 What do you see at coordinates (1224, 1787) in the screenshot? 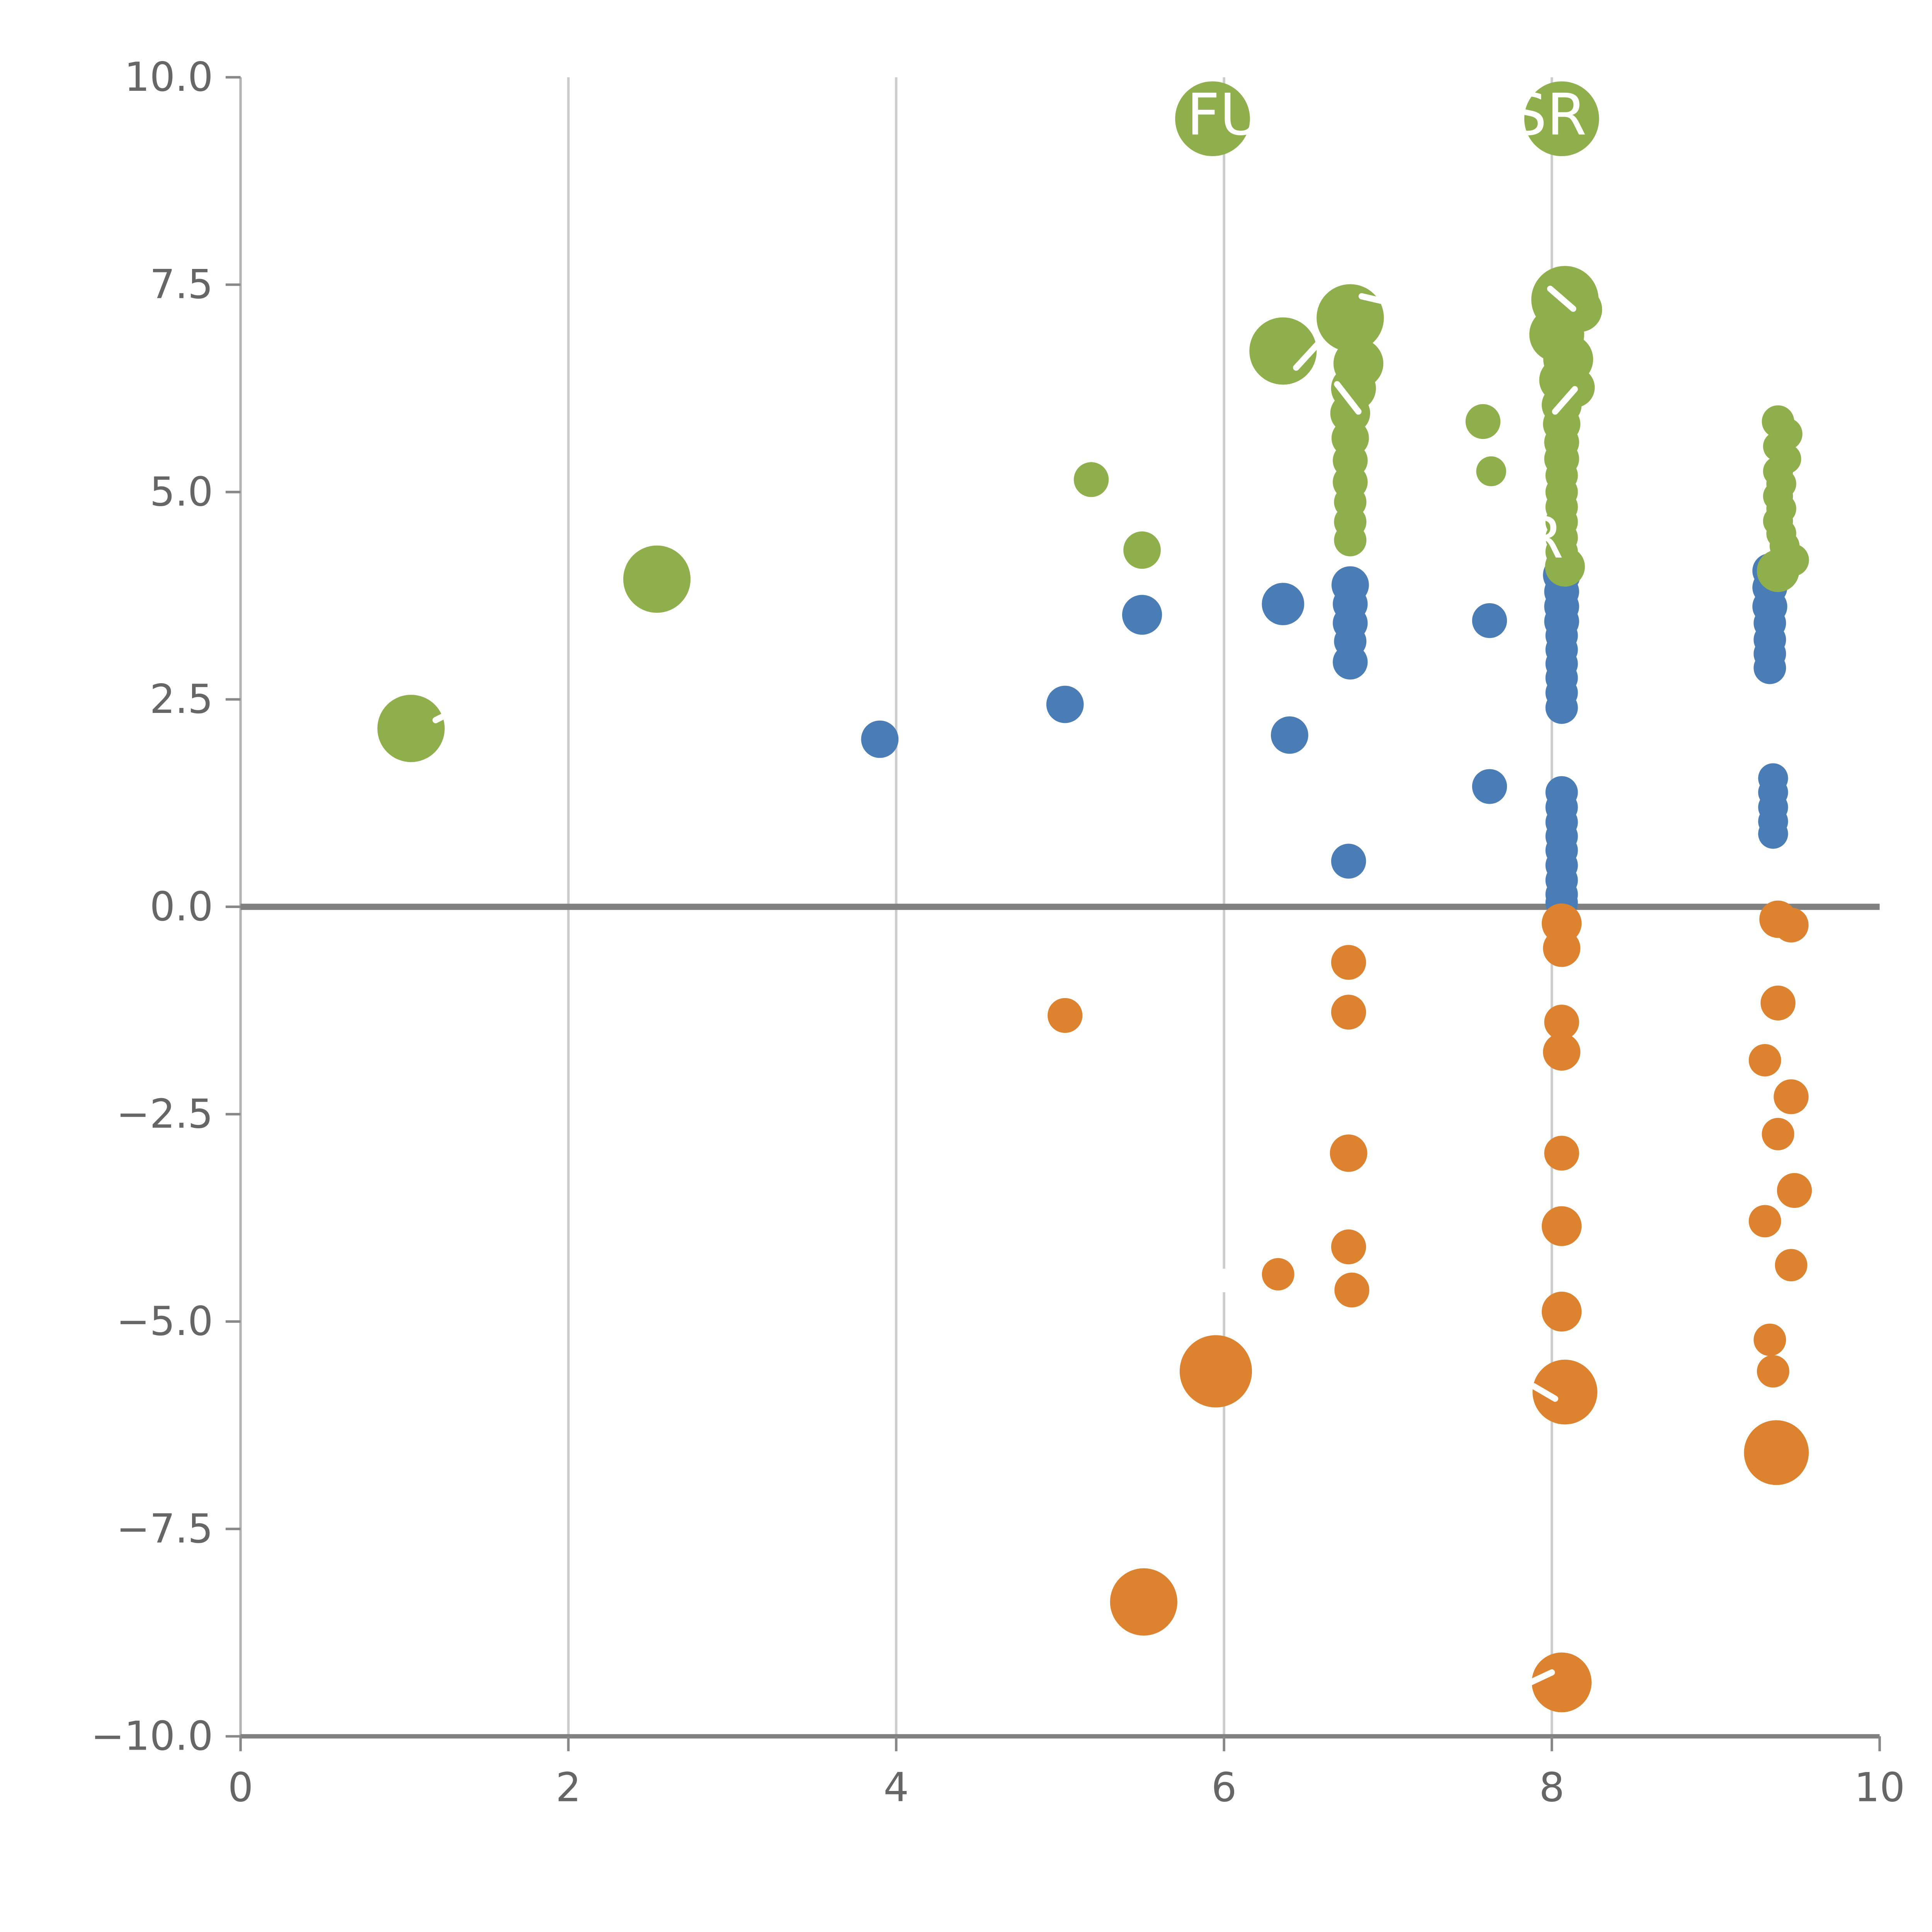
I see `x-tick-label: 6` at bounding box center [1224, 1787].